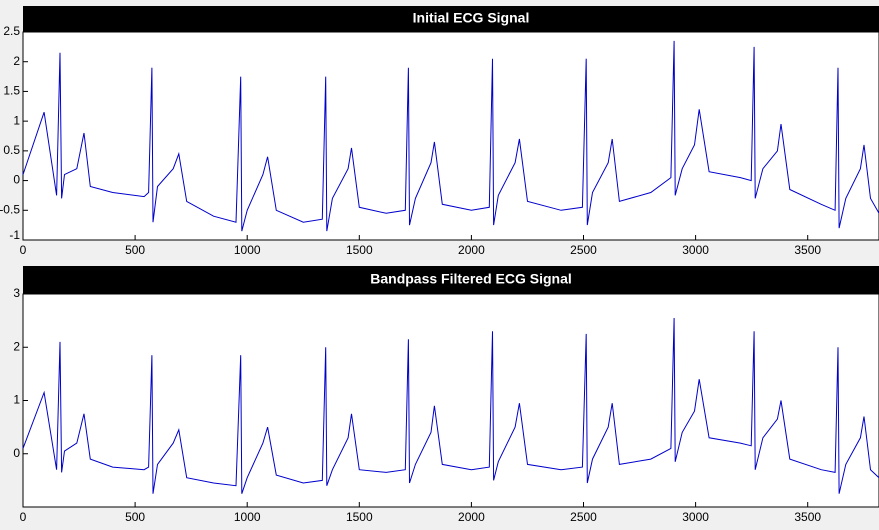 Image resolution: width=879 pixels, height=530 pixels. What do you see at coordinates (471, 279) in the screenshot?
I see `chart-title: Bandpass Filtered ECG Signal` at bounding box center [471, 279].